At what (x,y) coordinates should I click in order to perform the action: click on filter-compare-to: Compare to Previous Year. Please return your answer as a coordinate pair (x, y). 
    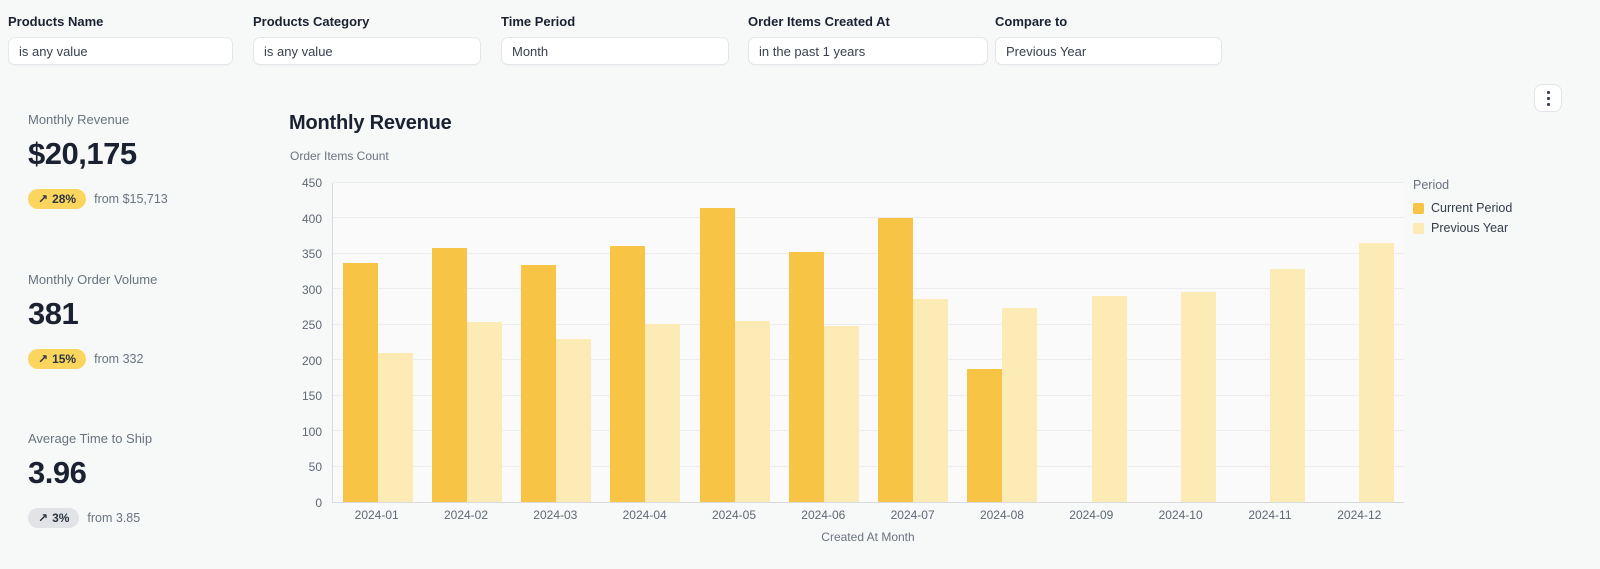
    Looking at the image, I should click on (1108, 39).